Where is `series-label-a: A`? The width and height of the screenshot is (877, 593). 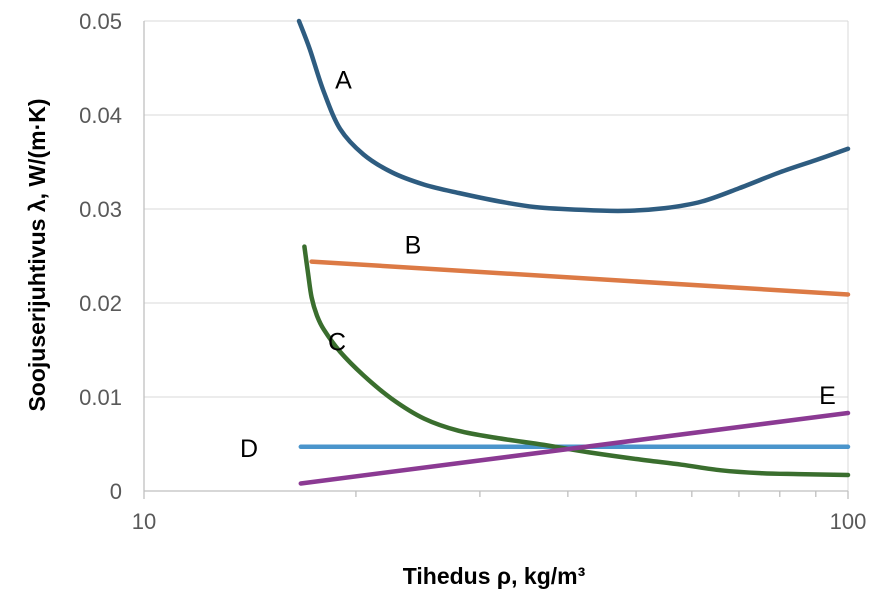
series-label-a: A is located at coordinates (343, 80).